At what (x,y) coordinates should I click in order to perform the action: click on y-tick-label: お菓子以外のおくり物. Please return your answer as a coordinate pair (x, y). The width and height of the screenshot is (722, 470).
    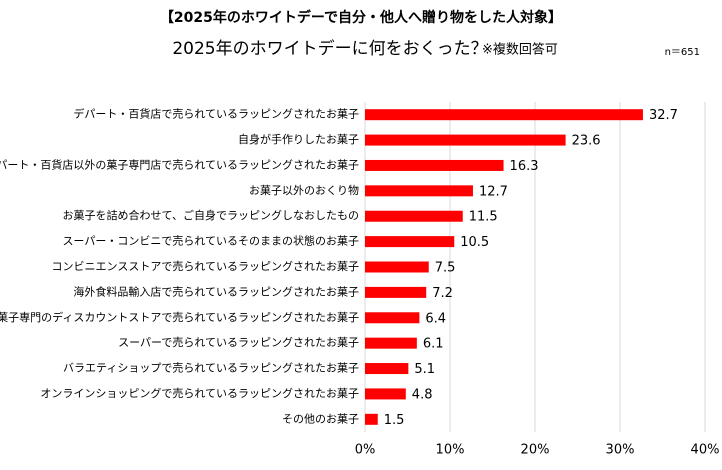
    Looking at the image, I should click on (304, 190).